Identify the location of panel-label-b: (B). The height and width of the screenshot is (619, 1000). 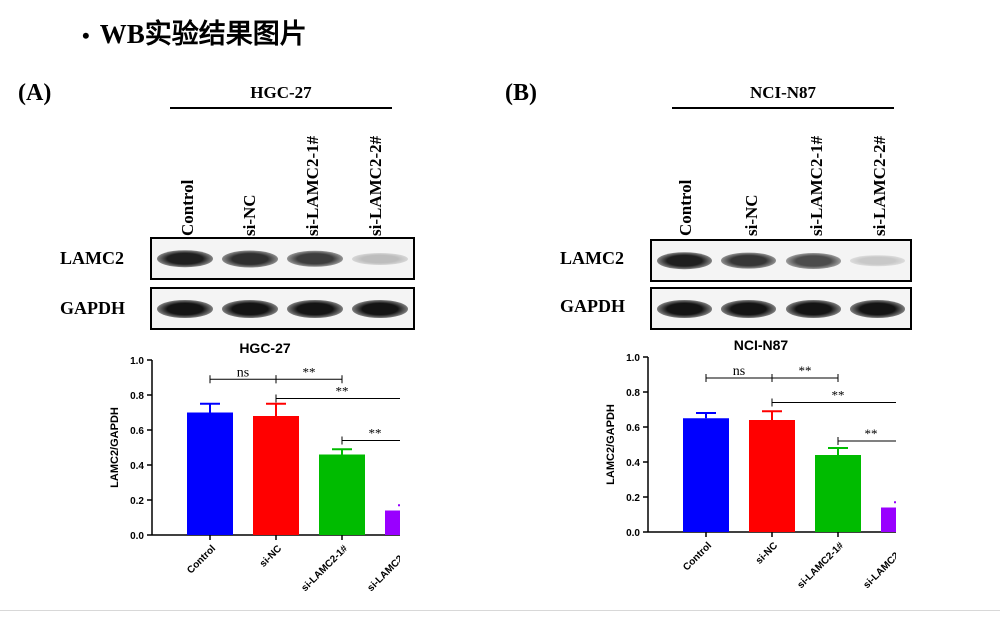
(521, 93).